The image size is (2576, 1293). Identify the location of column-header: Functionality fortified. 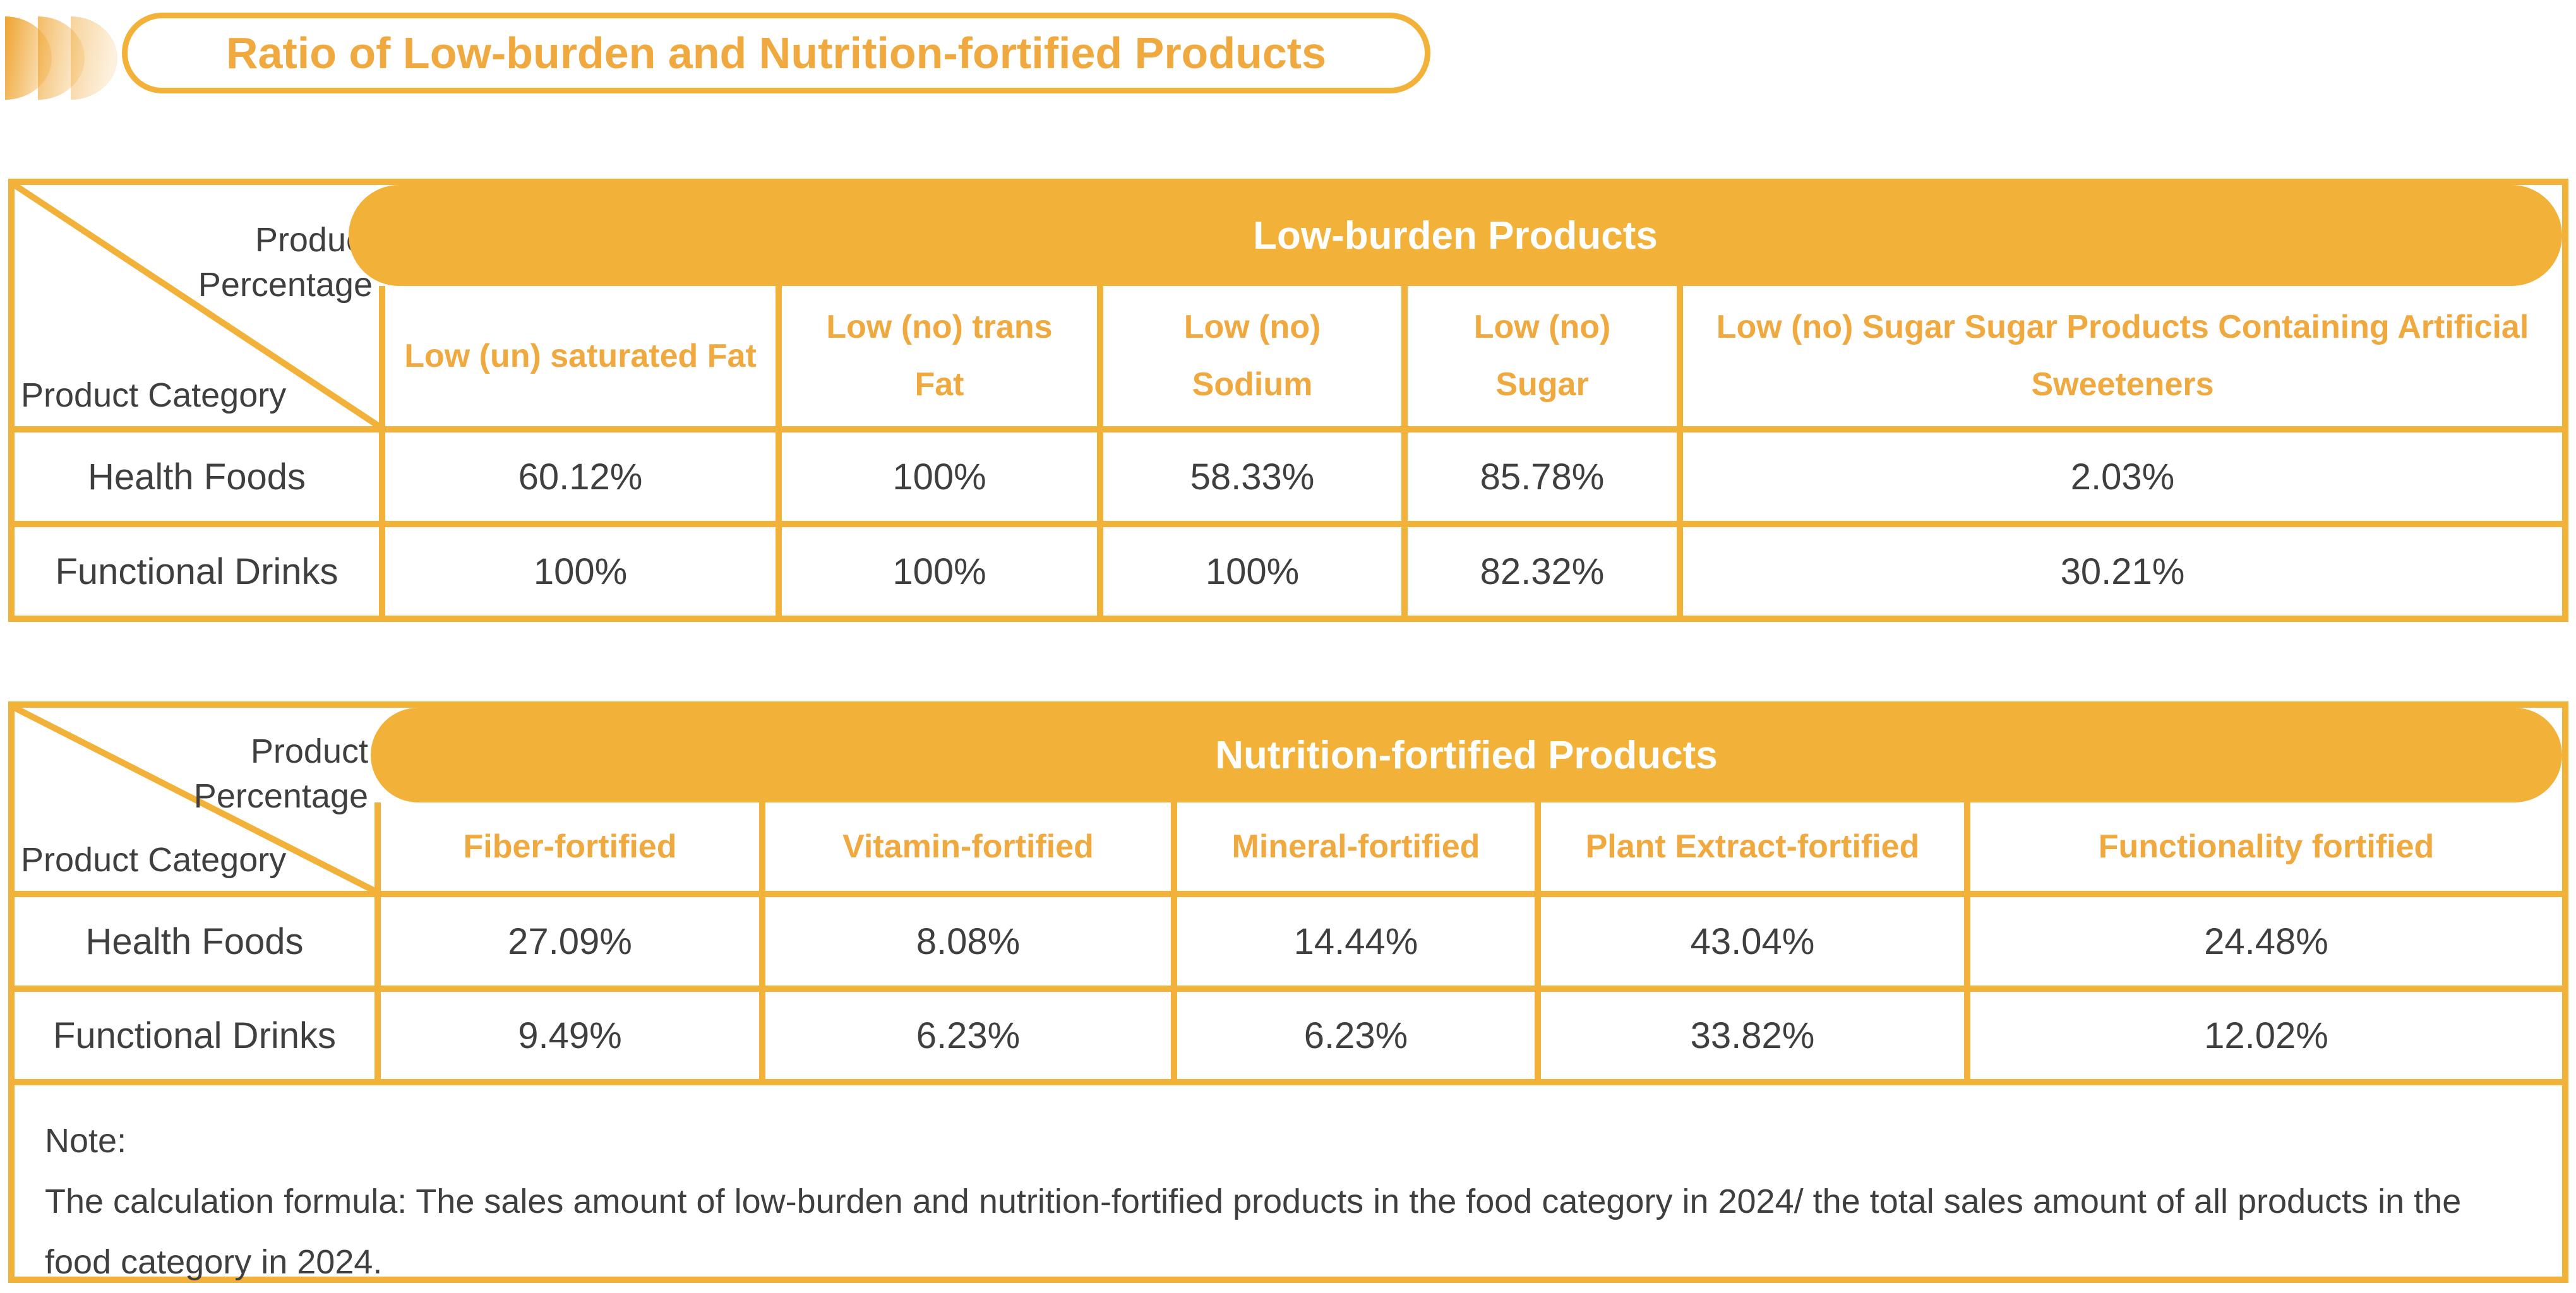
(2263, 846).